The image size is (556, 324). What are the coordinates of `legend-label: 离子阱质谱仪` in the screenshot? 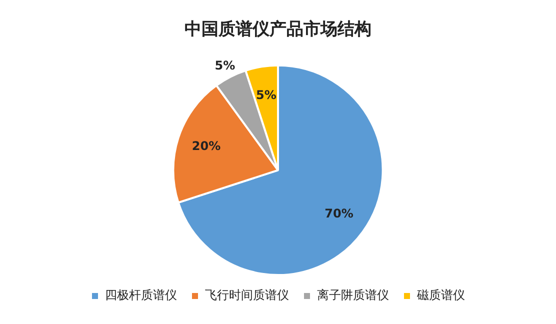 It's located at (353, 295).